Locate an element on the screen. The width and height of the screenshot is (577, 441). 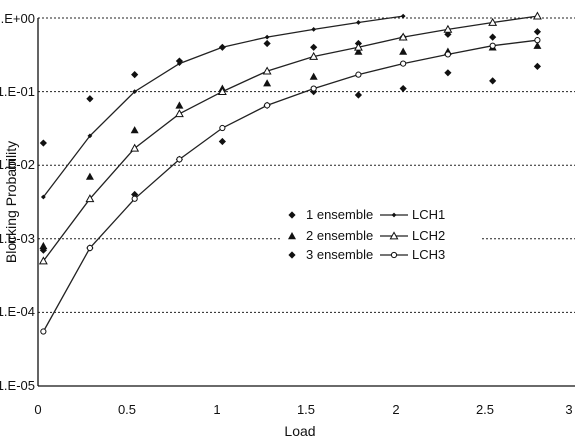
legend-label-lch3: LCH3 is located at coordinates (428, 254).